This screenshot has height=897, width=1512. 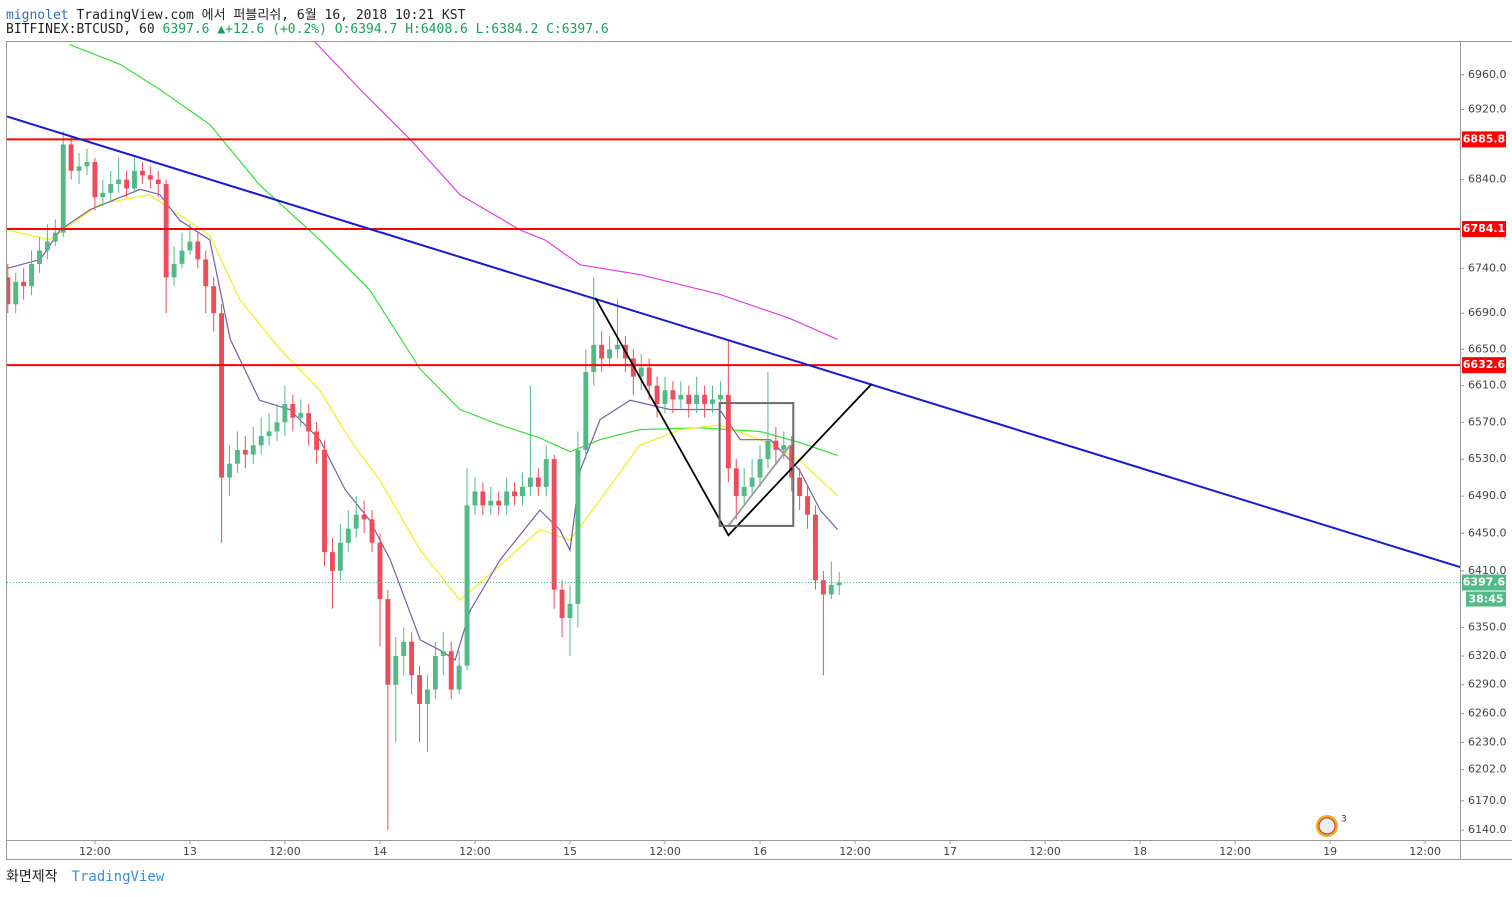 What do you see at coordinates (1487, 769) in the screenshot?
I see `y-tick-label: 6202.0` at bounding box center [1487, 769].